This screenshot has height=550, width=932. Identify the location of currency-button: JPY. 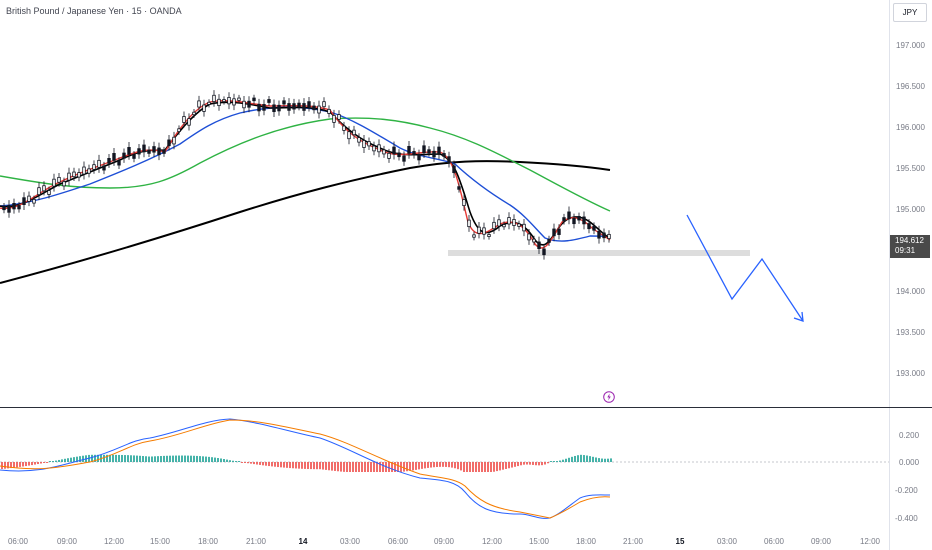
(910, 12).